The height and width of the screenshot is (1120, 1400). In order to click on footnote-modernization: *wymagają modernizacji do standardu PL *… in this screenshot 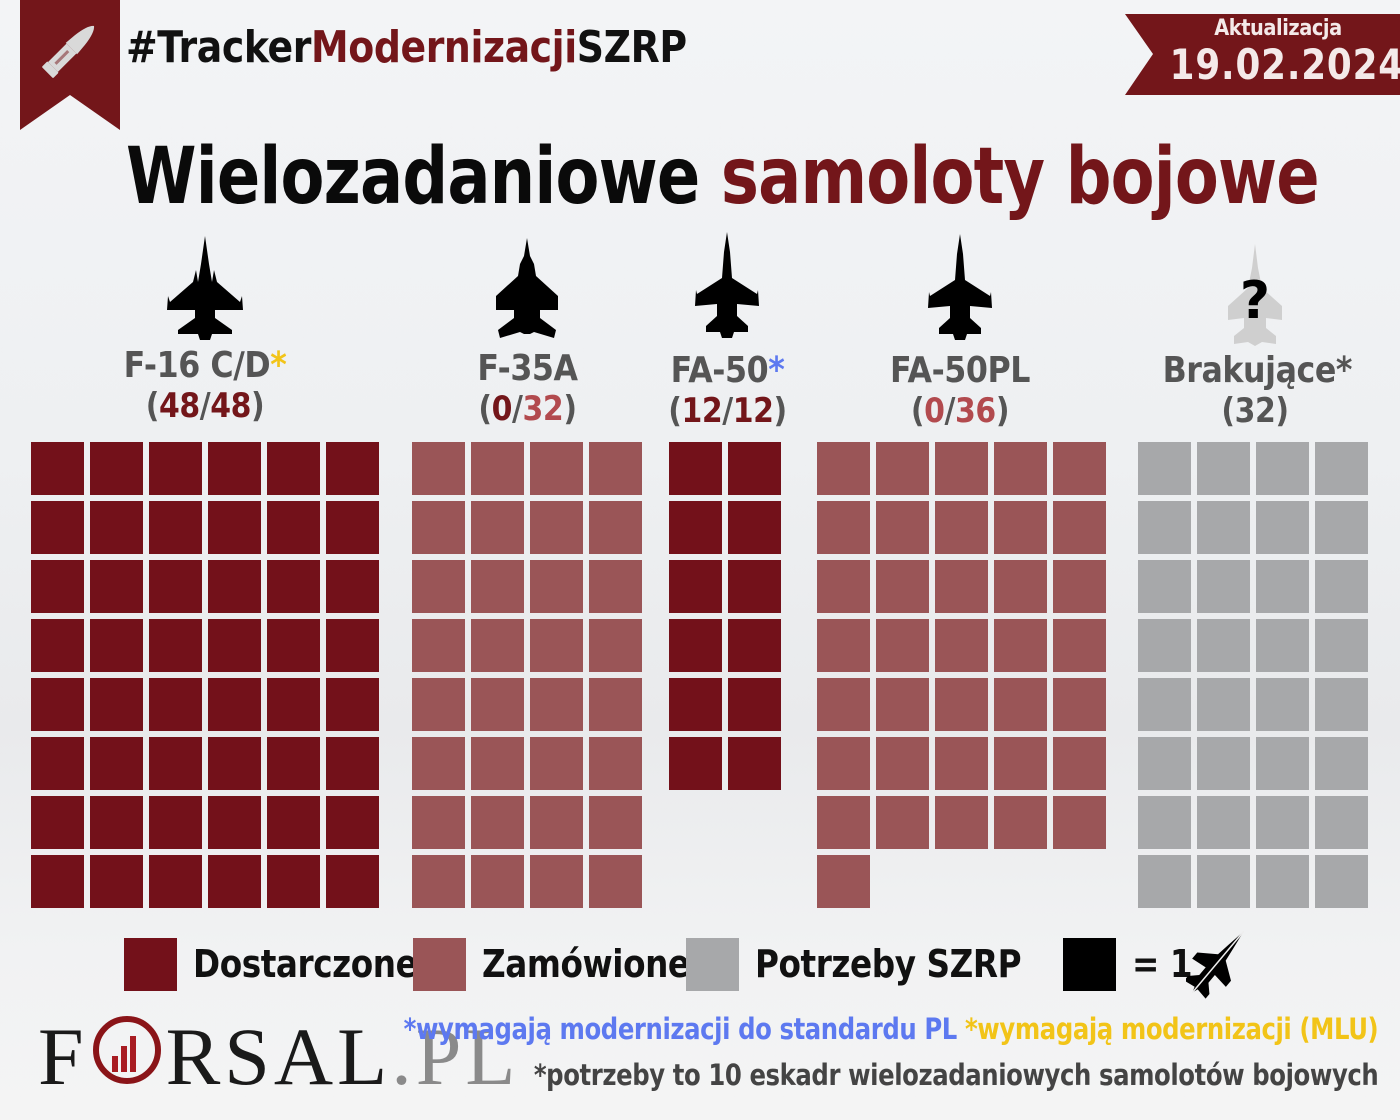, I will do `click(890, 1029)`.